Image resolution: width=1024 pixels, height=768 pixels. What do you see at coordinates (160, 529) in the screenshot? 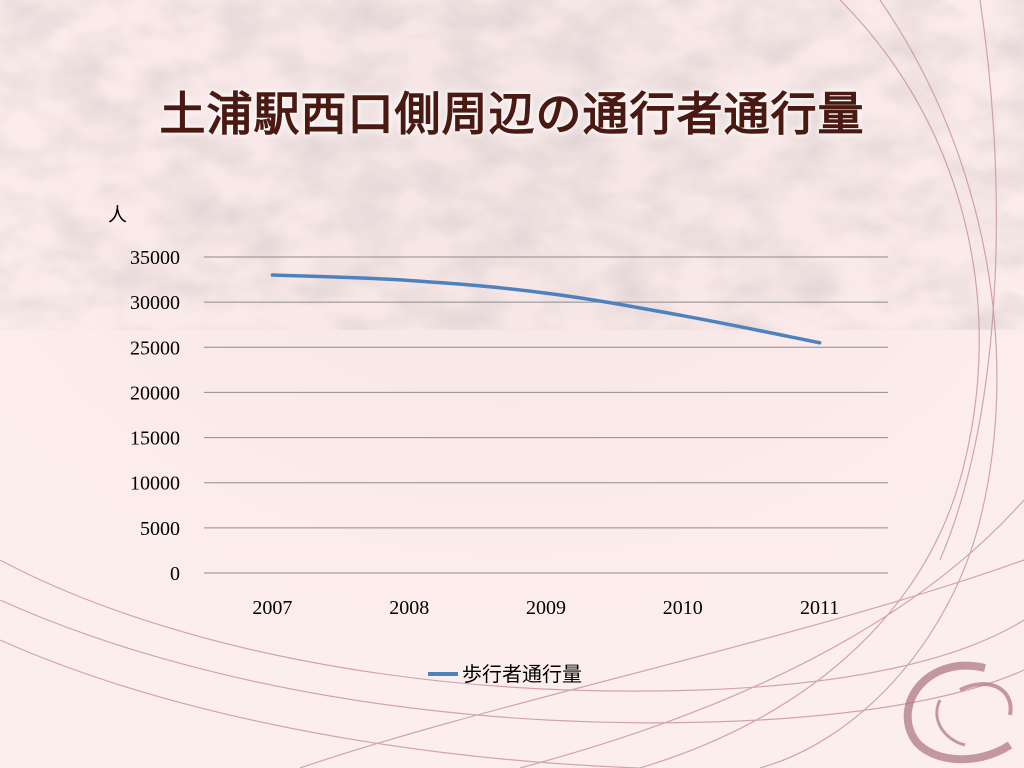
I see `y-tick-label-1: 5000` at bounding box center [160, 529].